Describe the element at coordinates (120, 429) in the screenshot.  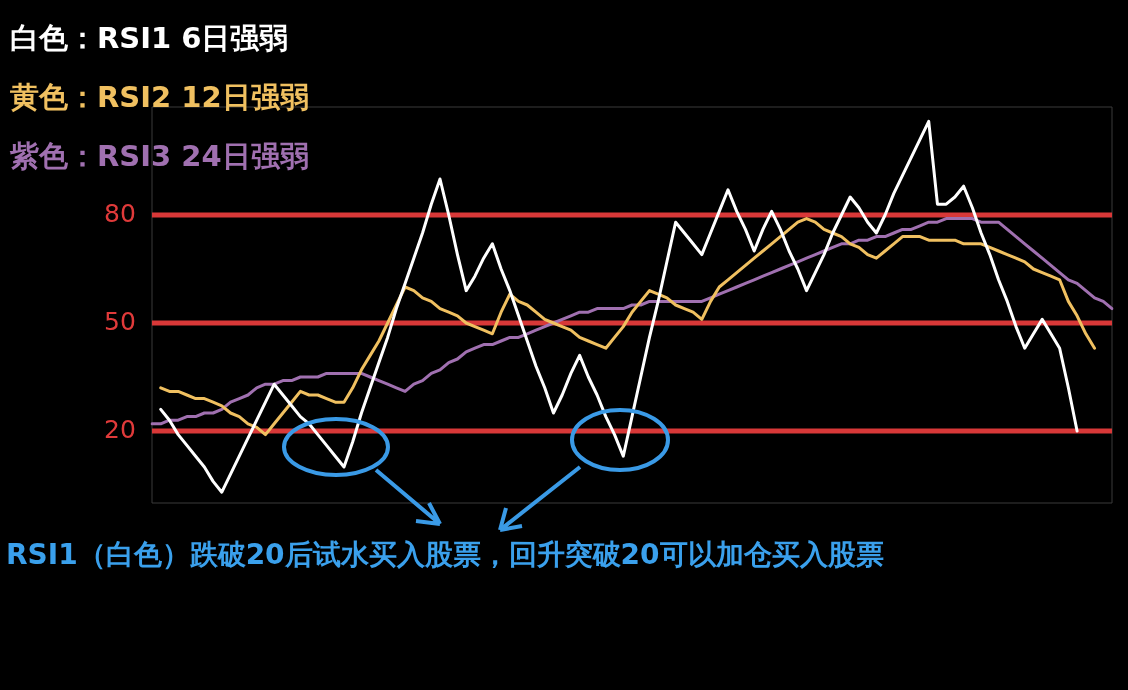
I see `y-tick-label: 20` at that location.